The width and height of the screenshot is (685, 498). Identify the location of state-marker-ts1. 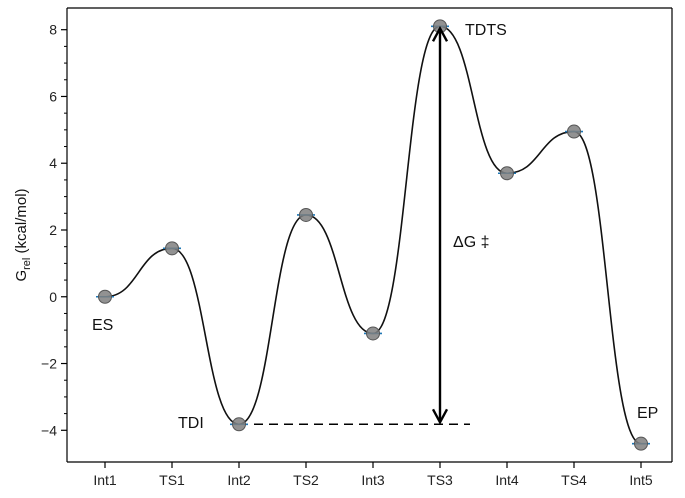
(172, 248).